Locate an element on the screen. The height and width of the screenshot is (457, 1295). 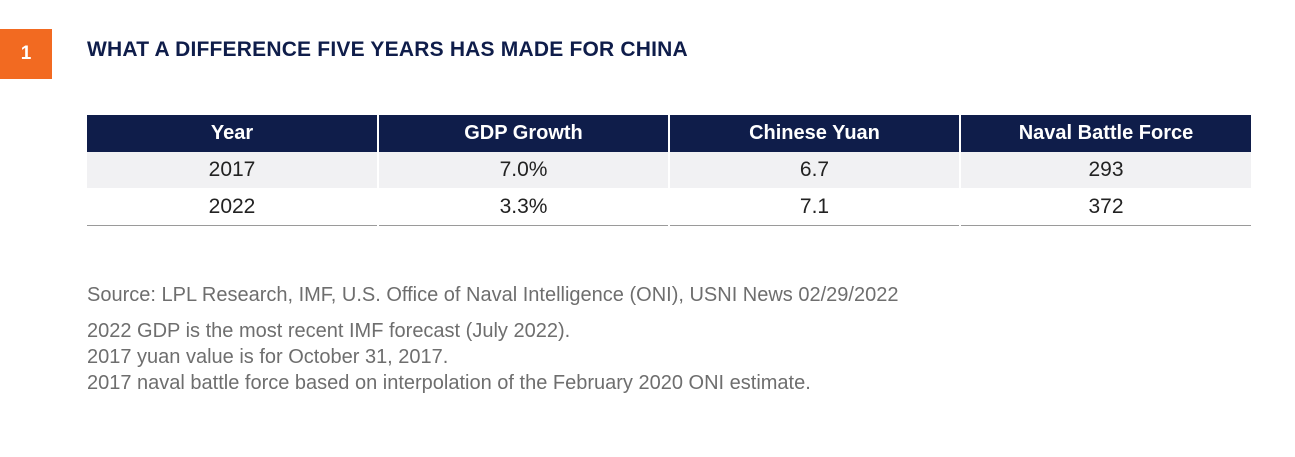
cell-year: 2017 is located at coordinates (232, 170).